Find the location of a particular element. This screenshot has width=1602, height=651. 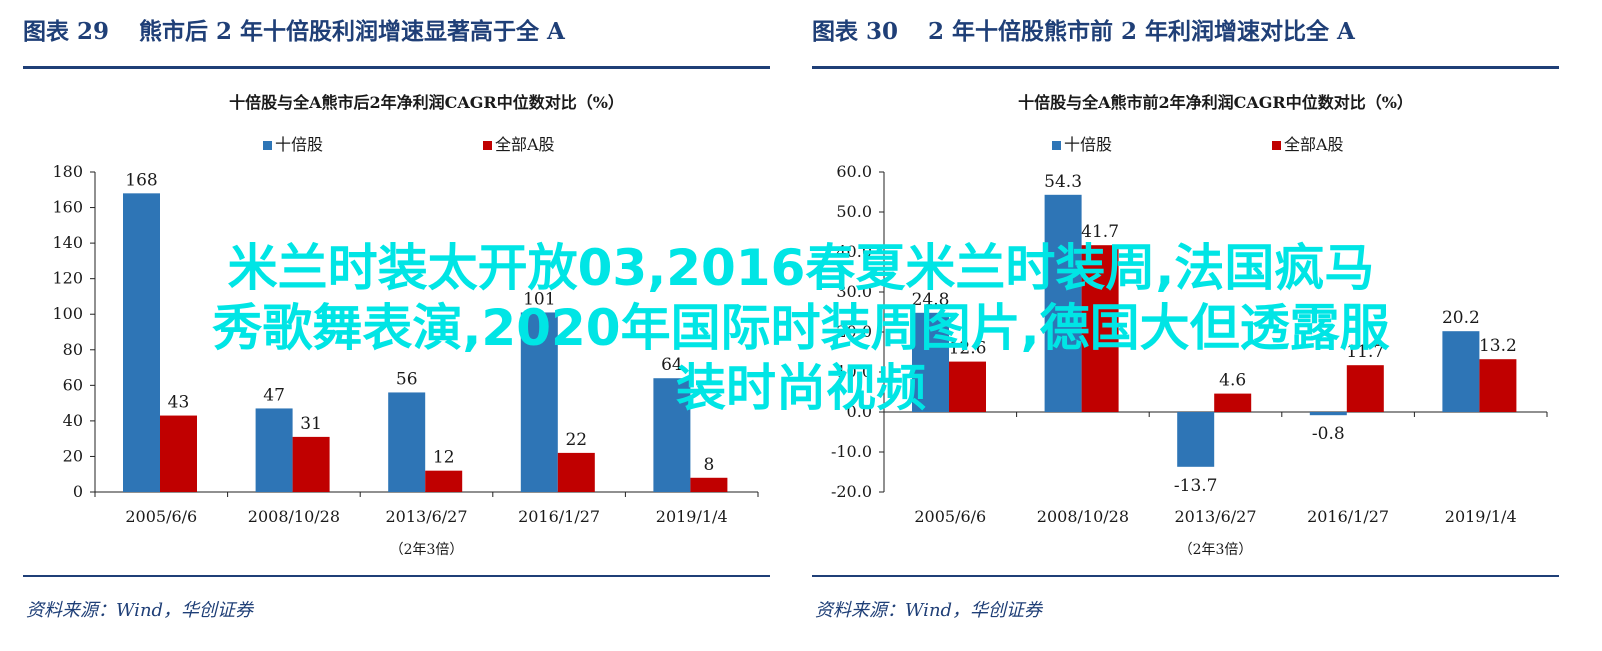

y-tick-label: 80 is located at coordinates (73, 349).